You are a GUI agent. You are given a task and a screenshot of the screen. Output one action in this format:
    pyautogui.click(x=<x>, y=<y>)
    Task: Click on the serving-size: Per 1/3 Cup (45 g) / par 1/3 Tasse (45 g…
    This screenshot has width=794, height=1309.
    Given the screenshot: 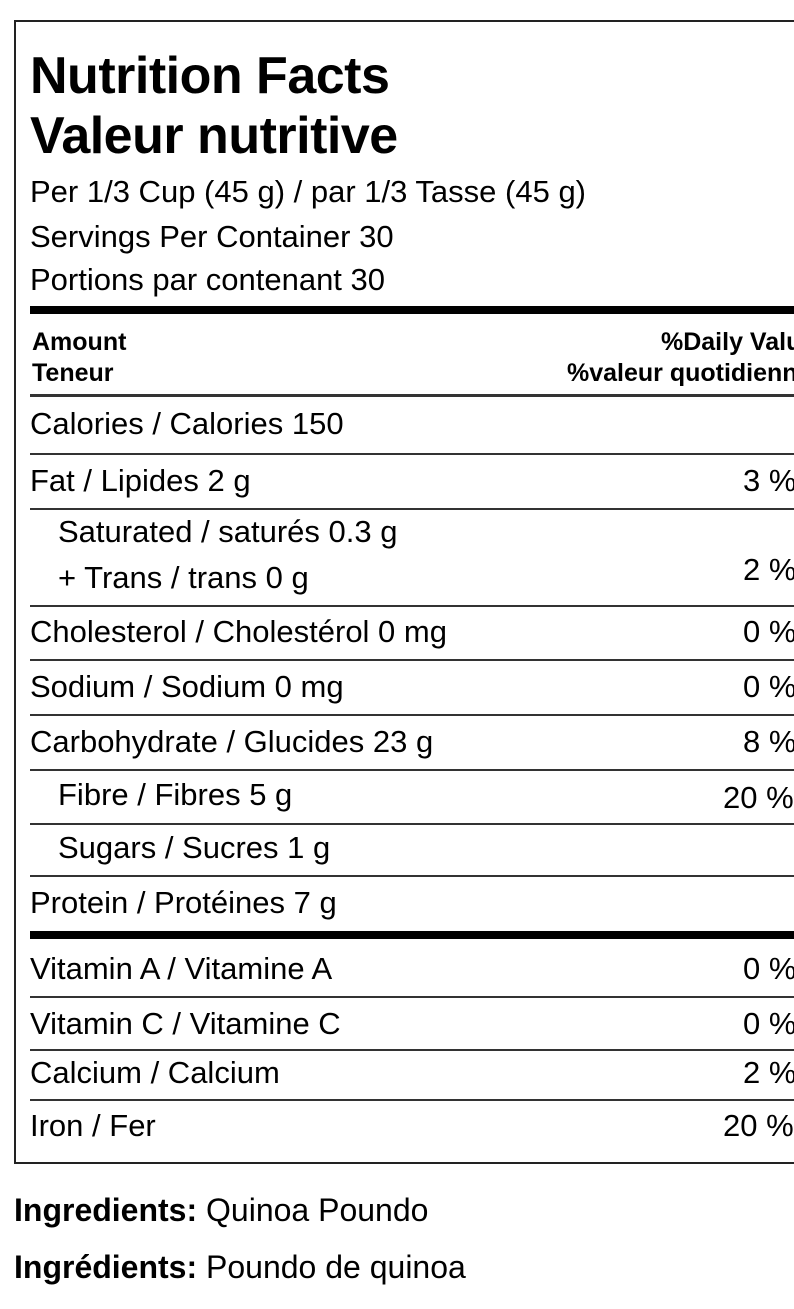 What is the action you would take?
    pyautogui.click(x=308, y=191)
    